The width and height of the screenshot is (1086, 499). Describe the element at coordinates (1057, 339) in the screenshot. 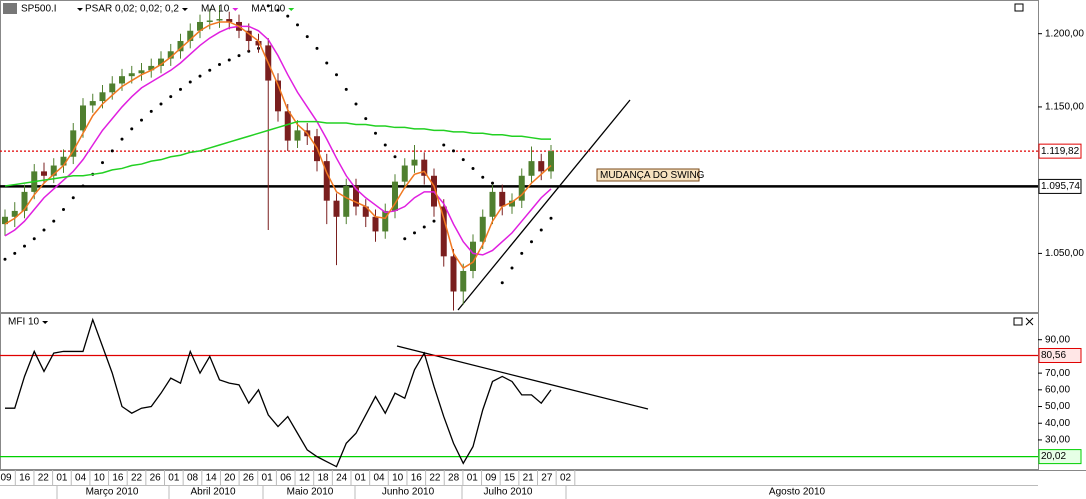

I see `y-tick-label: 90,00` at that location.